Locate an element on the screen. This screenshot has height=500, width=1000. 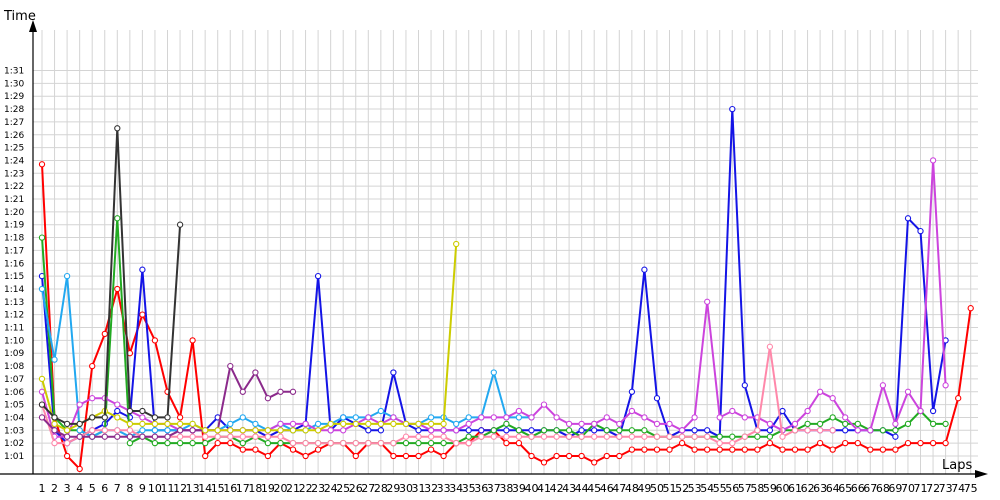
x-tick-label: 28 is located at coordinates (381, 488).